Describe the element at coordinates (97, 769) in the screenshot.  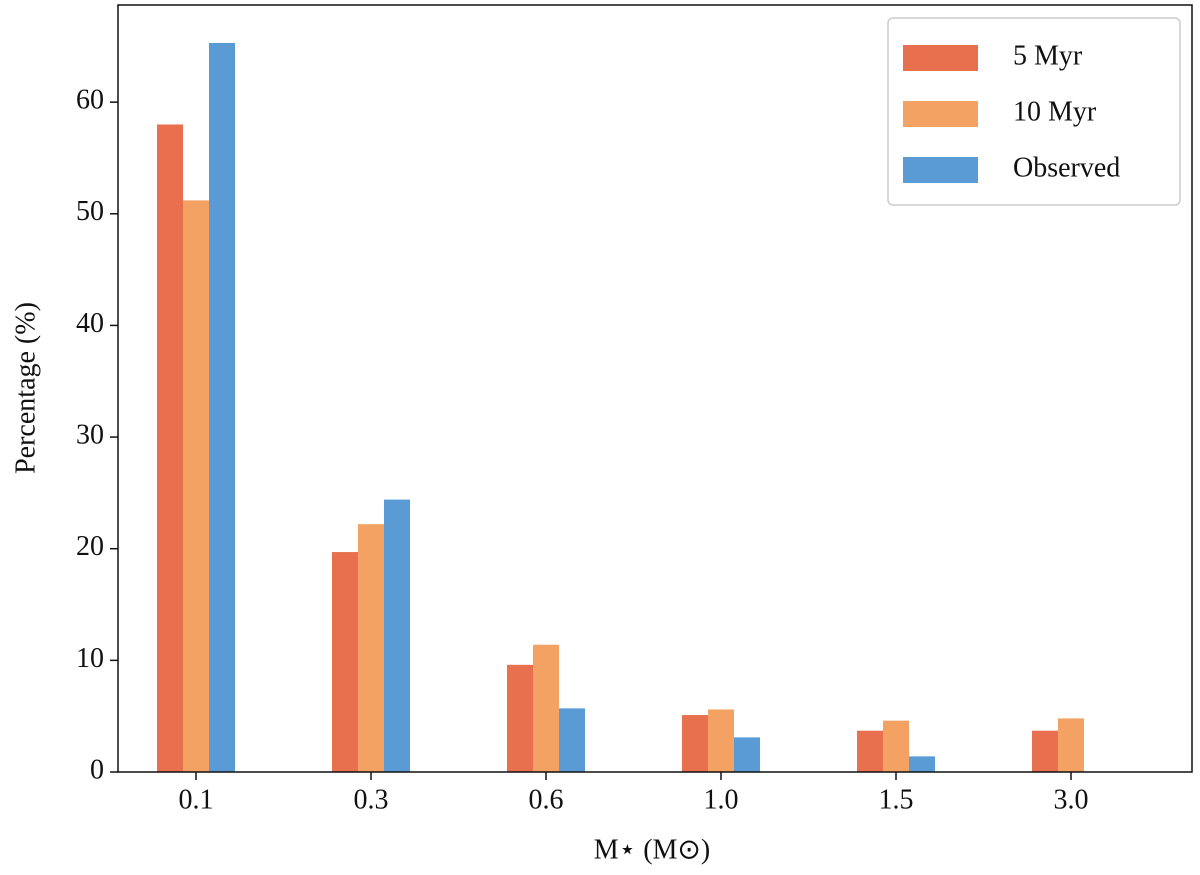
I see `y-tick-label: 0` at that location.